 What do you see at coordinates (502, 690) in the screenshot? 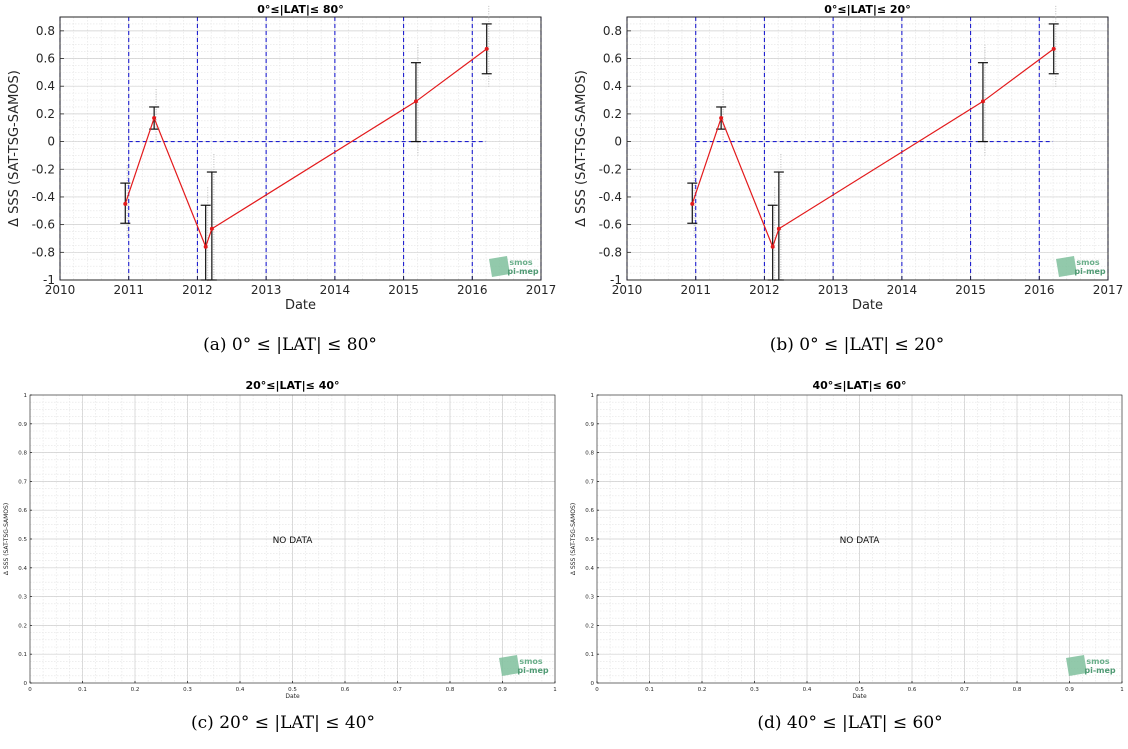
I see `x-tick-label: 0.9` at bounding box center [502, 690].